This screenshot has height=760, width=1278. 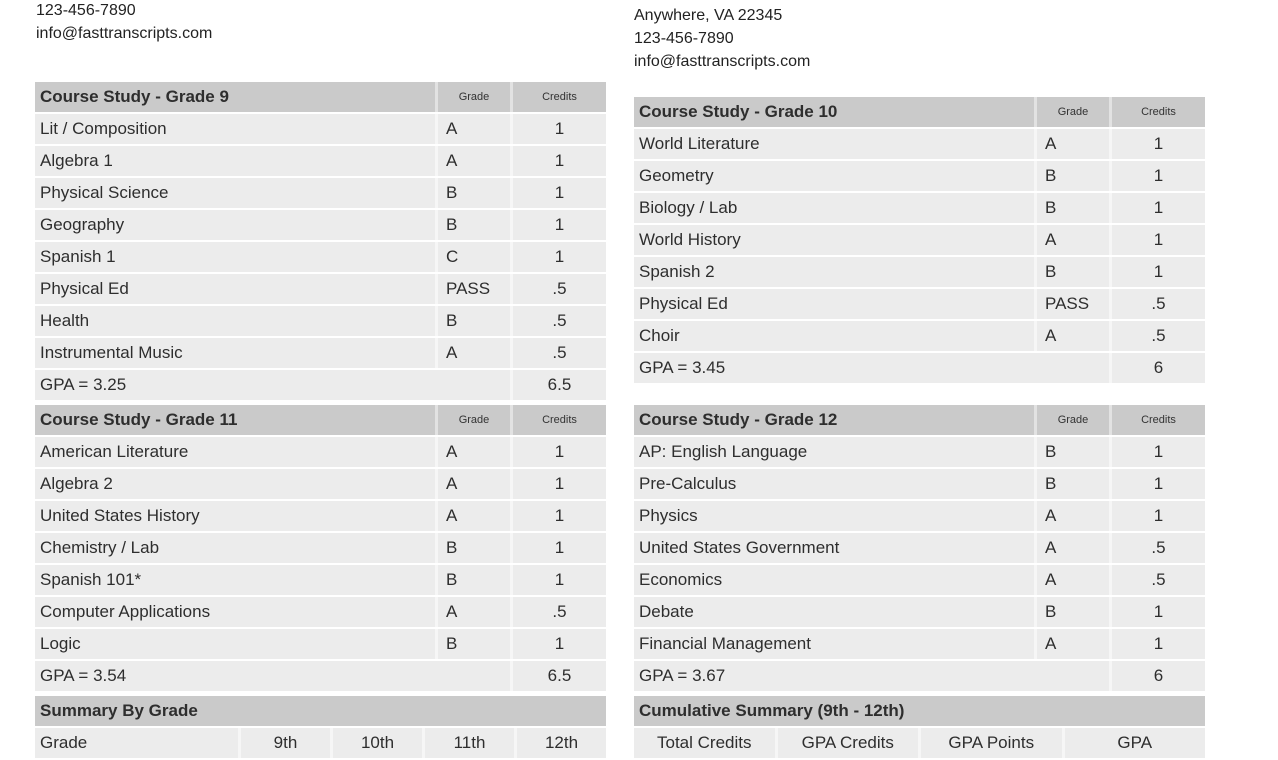 What do you see at coordinates (919, 484) in the screenshot?
I see `table-row: Pre-Calculus B 1` at bounding box center [919, 484].